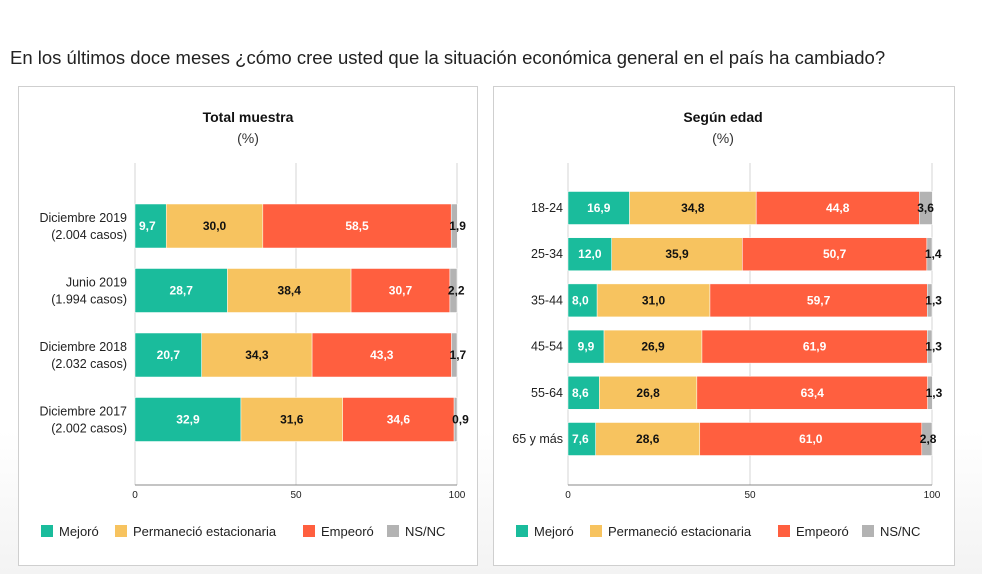 The width and height of the screenshot is (982, 574). I want to click on category-label: 45-54, so click(547, 347).